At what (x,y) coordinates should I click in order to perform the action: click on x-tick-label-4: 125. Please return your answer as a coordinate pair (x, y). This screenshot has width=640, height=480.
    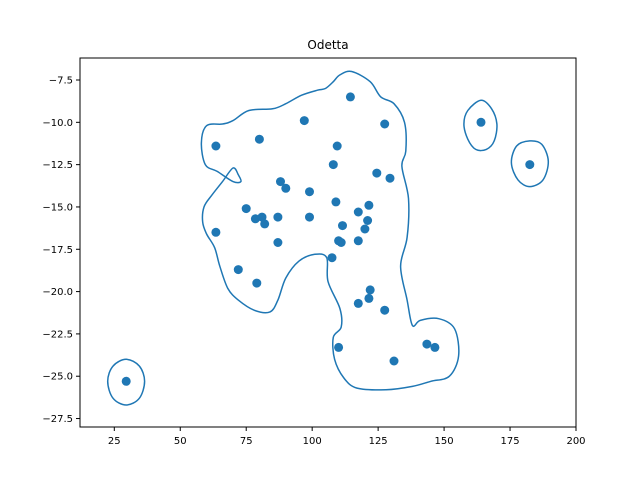
    Looking at the image, I should click on (378, 441).